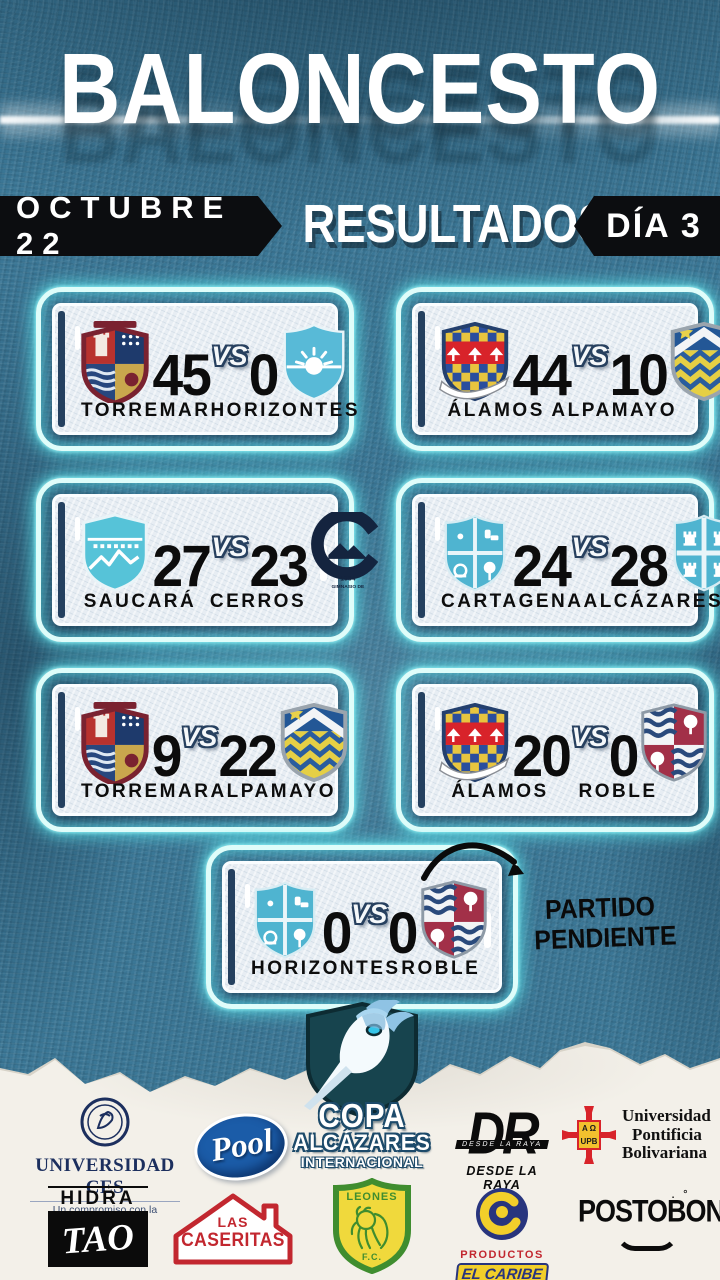 The height and width of the screenshot is (1280, 720). What do you see at coordinates (638, 375) in the screenshot?
I see `away-score: 10` at bounding box center [638, 375].